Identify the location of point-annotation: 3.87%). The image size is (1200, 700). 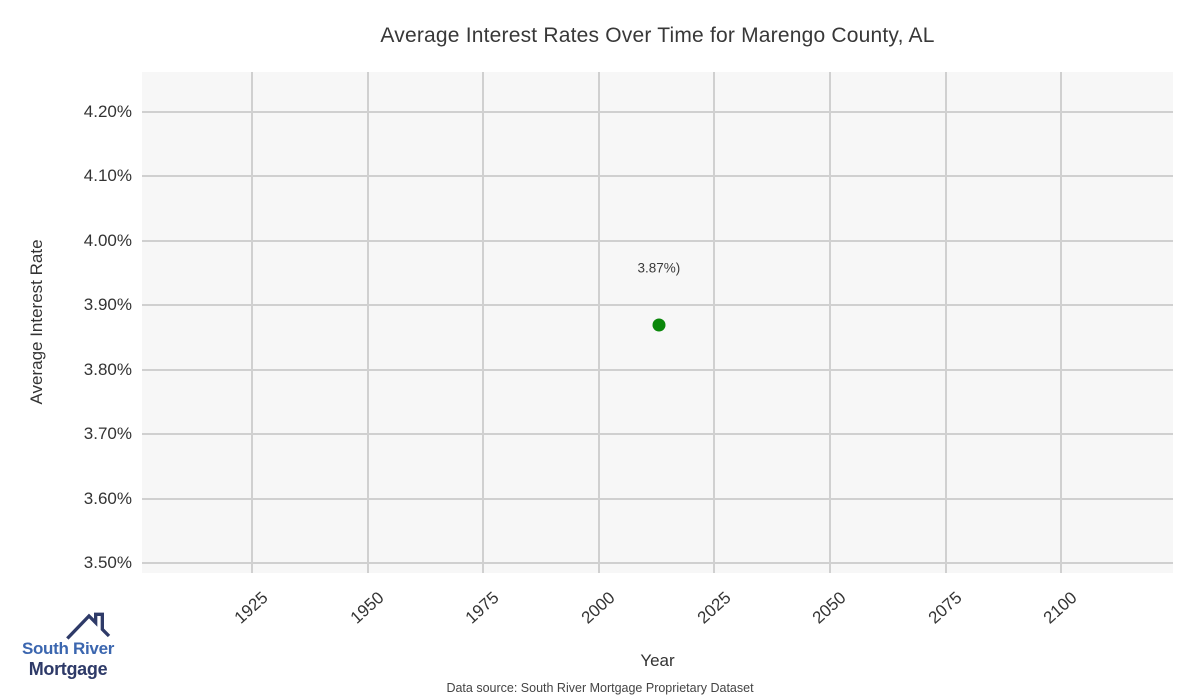
(659, 268).